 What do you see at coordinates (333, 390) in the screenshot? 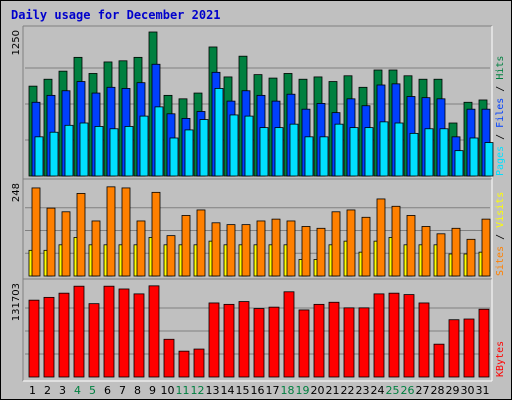
I see `x-tick-21: 21` at bounding box center [333, 390].